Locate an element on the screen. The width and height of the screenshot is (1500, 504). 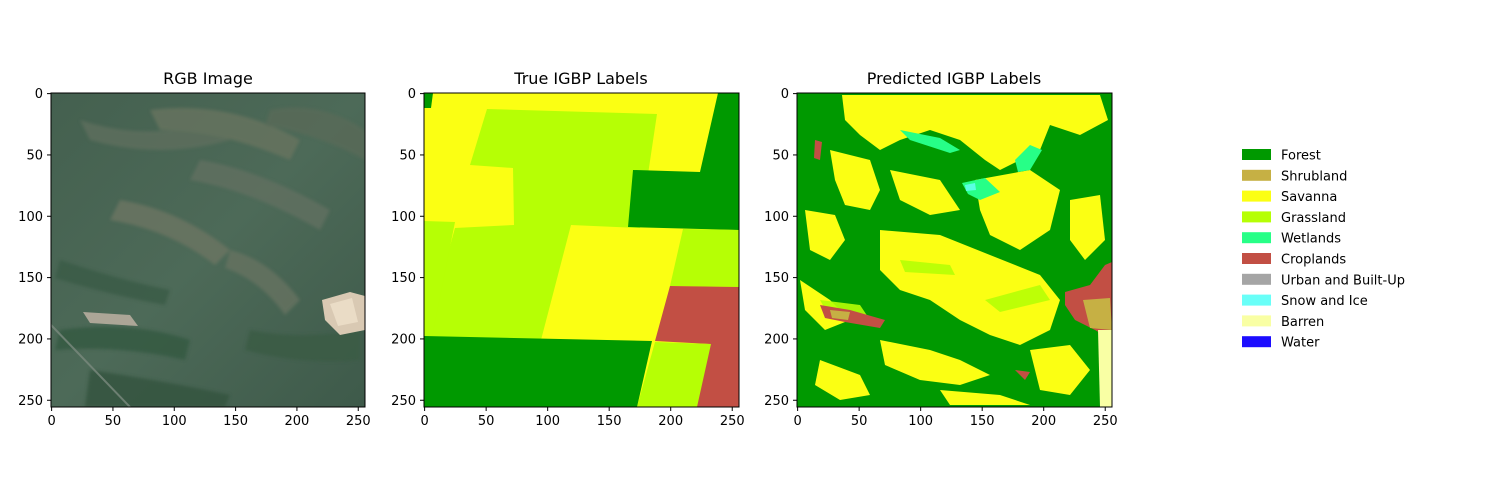
pred-regions-barren is located at coordinates (1105, 368).